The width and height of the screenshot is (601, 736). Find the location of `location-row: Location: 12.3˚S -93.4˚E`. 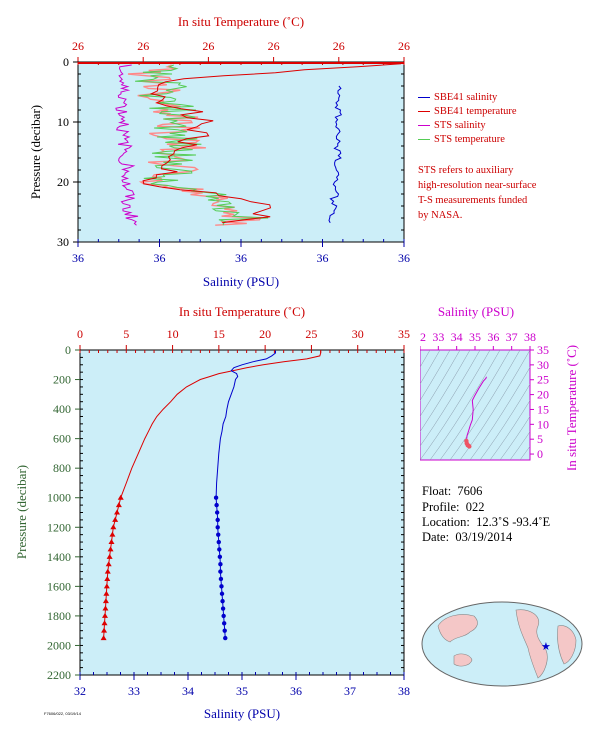

location-row: Location: 12.3˚S -93.4˚E is located at coordinates (486, 522).